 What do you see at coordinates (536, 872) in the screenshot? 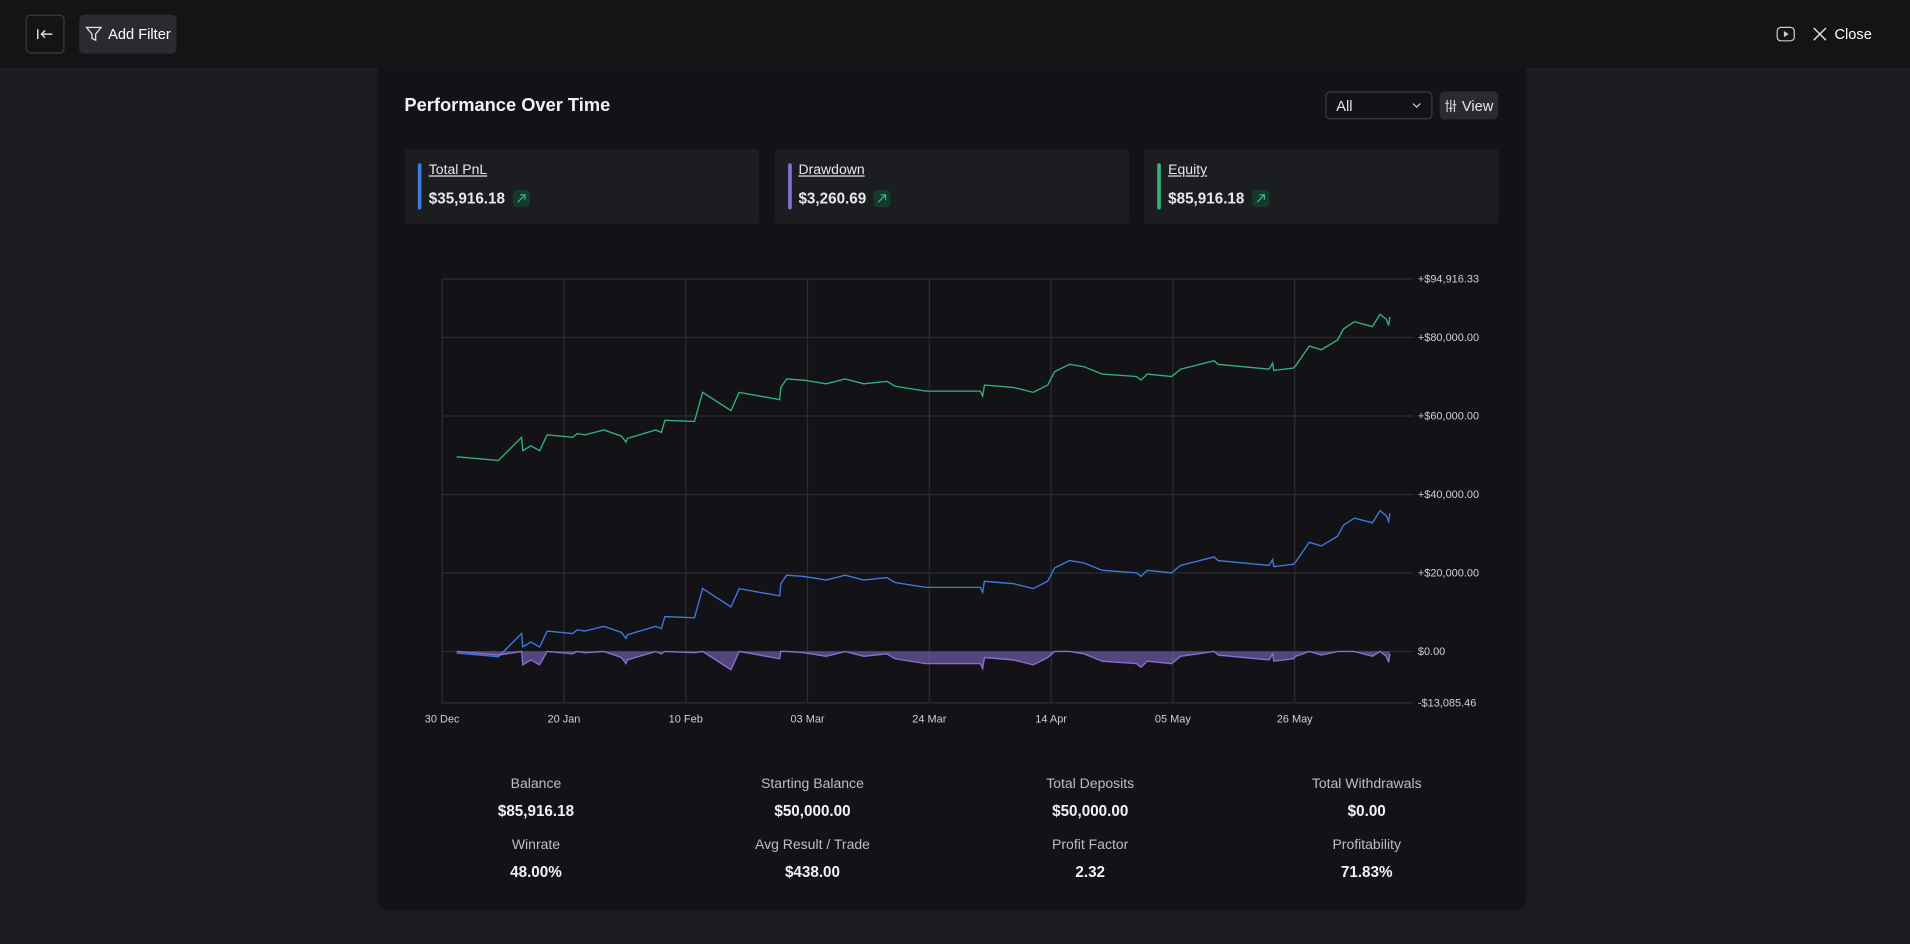
I see `stat-value: 48.00%` at bounding box center [536, 872].